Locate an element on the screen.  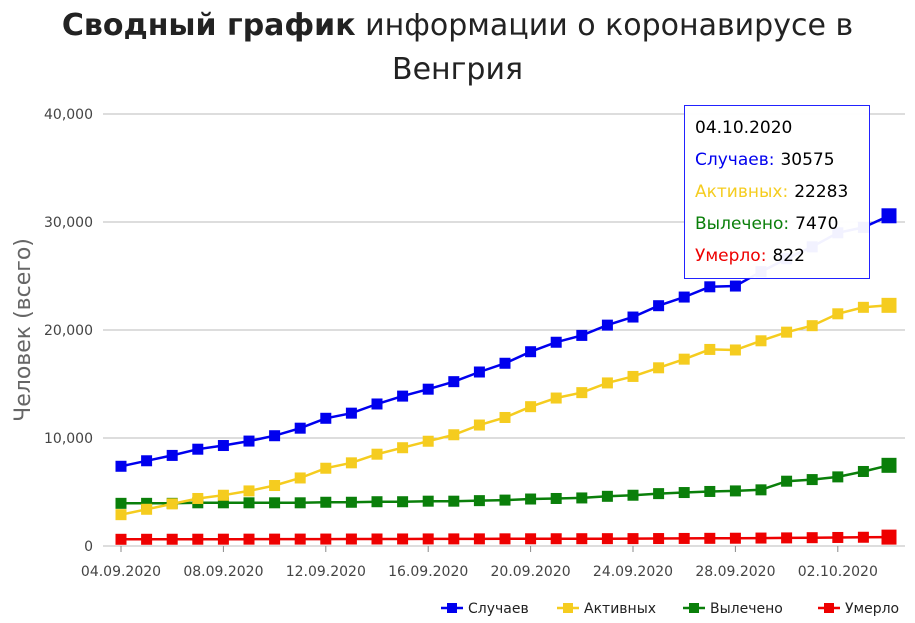
legend-item-deaths: Умерло is located at coordinates (858, 609).